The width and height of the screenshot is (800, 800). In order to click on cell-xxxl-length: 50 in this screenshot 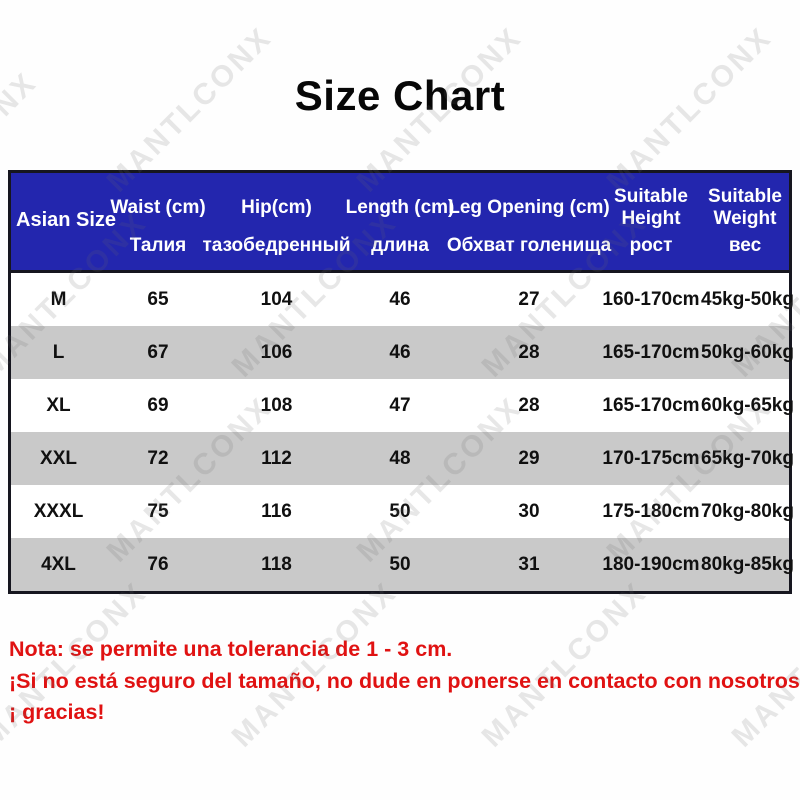, I will do `click(400, 511)`.